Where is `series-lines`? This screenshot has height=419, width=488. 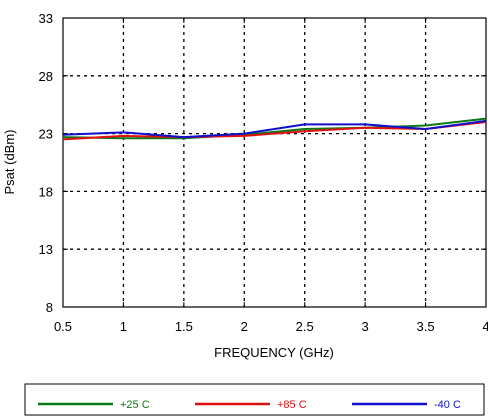
series-lines is located at coordinates (274, 129).